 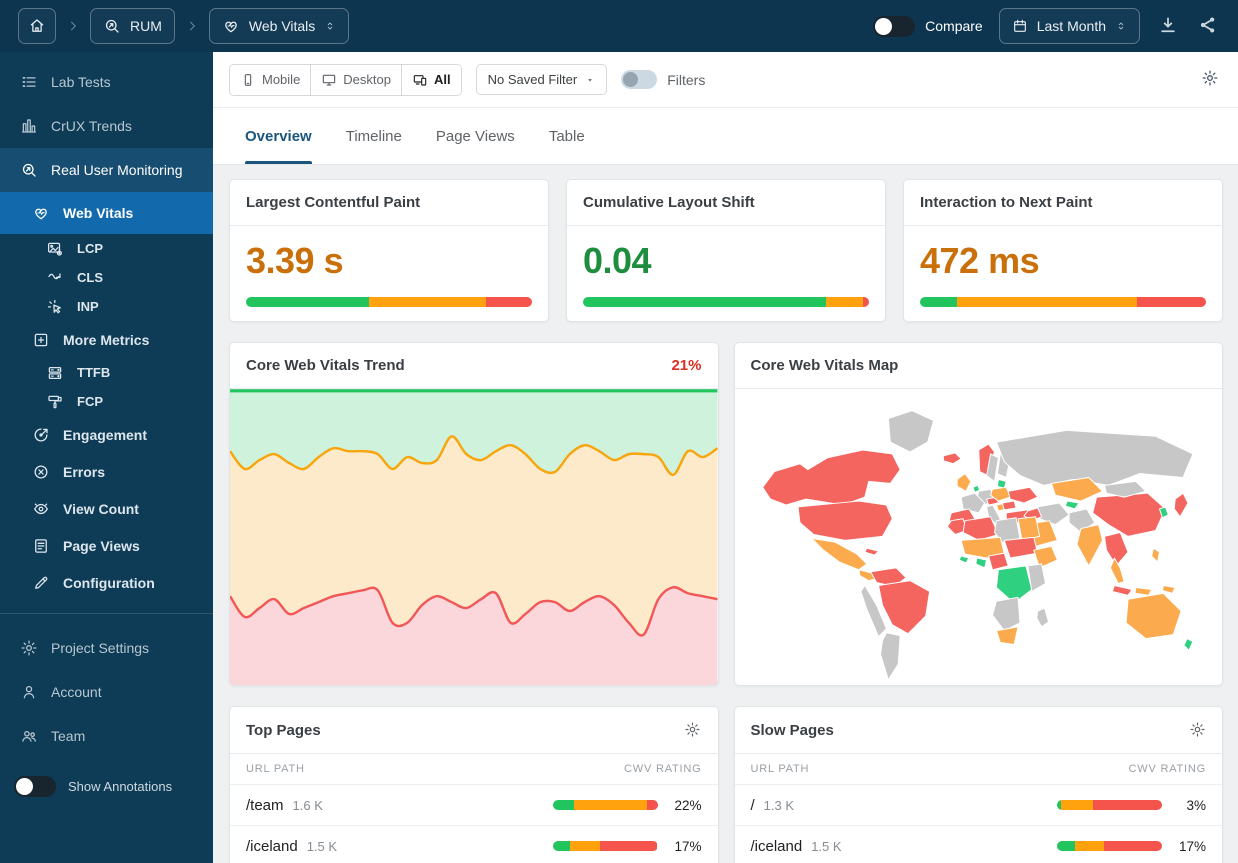 I want to click on tab-table: Table, so click(x=566, y=136).